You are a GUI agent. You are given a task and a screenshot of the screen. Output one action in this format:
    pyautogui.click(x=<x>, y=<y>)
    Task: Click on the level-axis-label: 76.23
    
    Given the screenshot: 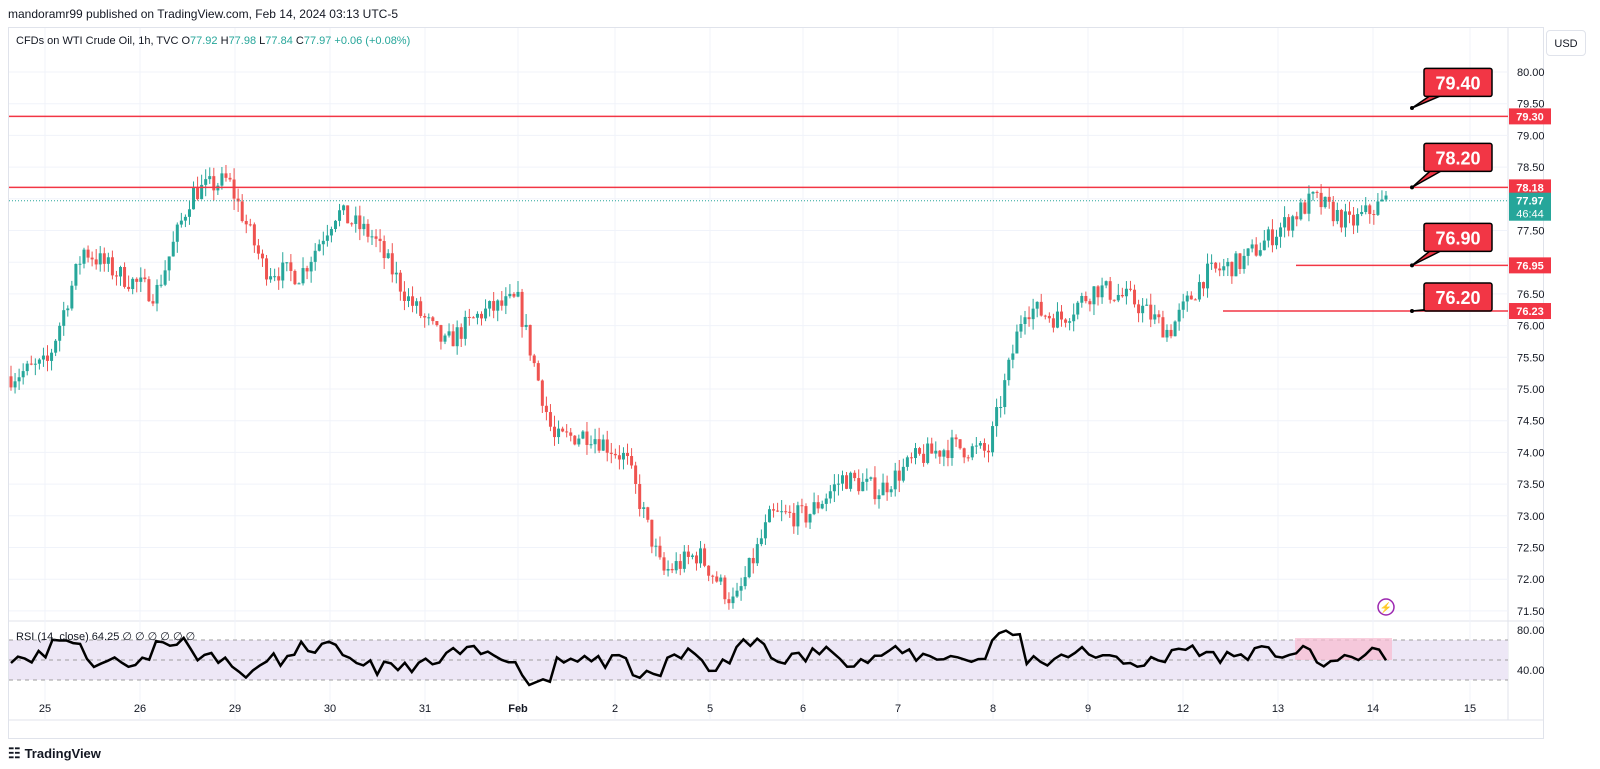 What is the action you would take?
    pyautogui.click(x=1530, y=312)
    